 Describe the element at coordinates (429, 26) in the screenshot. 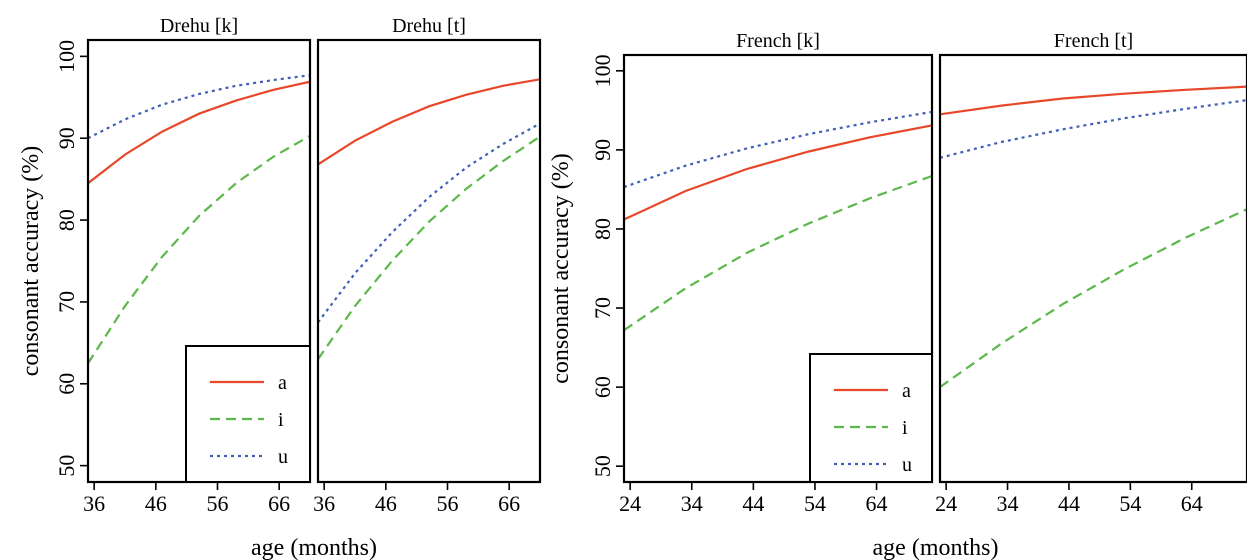

I see `panel-title: Drehu [t]` at that location.